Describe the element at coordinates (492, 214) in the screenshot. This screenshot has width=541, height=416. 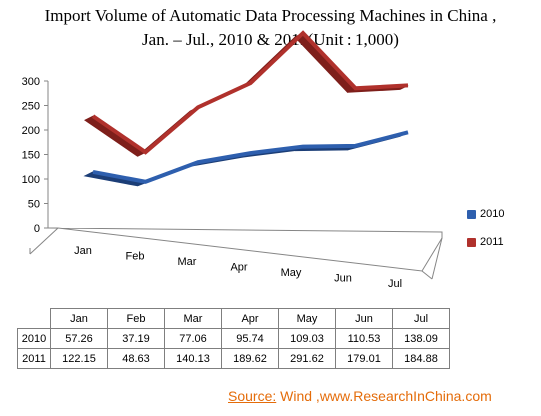
I see `legend-label-2010: 2010` at that location.